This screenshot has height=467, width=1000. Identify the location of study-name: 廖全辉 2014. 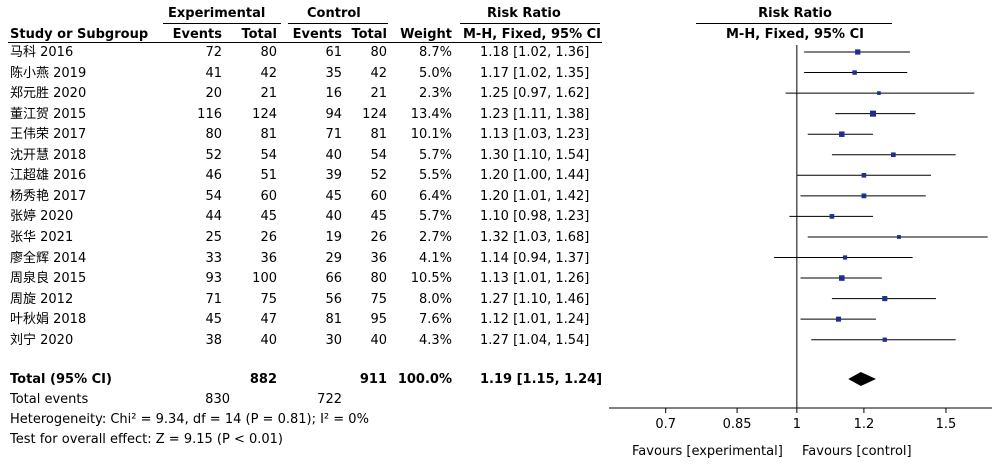
(48, 258).